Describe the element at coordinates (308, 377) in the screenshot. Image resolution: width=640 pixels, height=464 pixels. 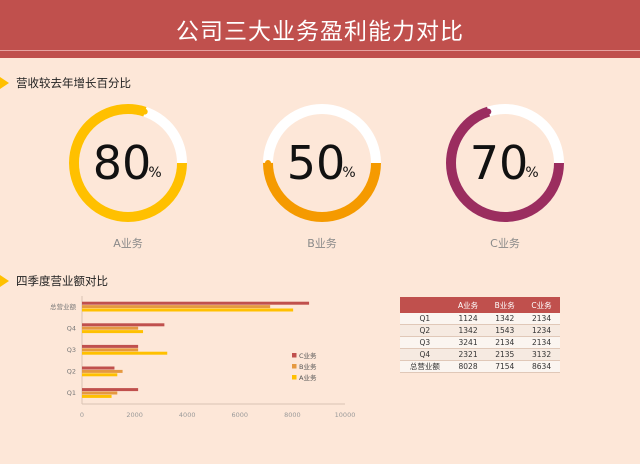
I see `legend-label: A业务` at that location.